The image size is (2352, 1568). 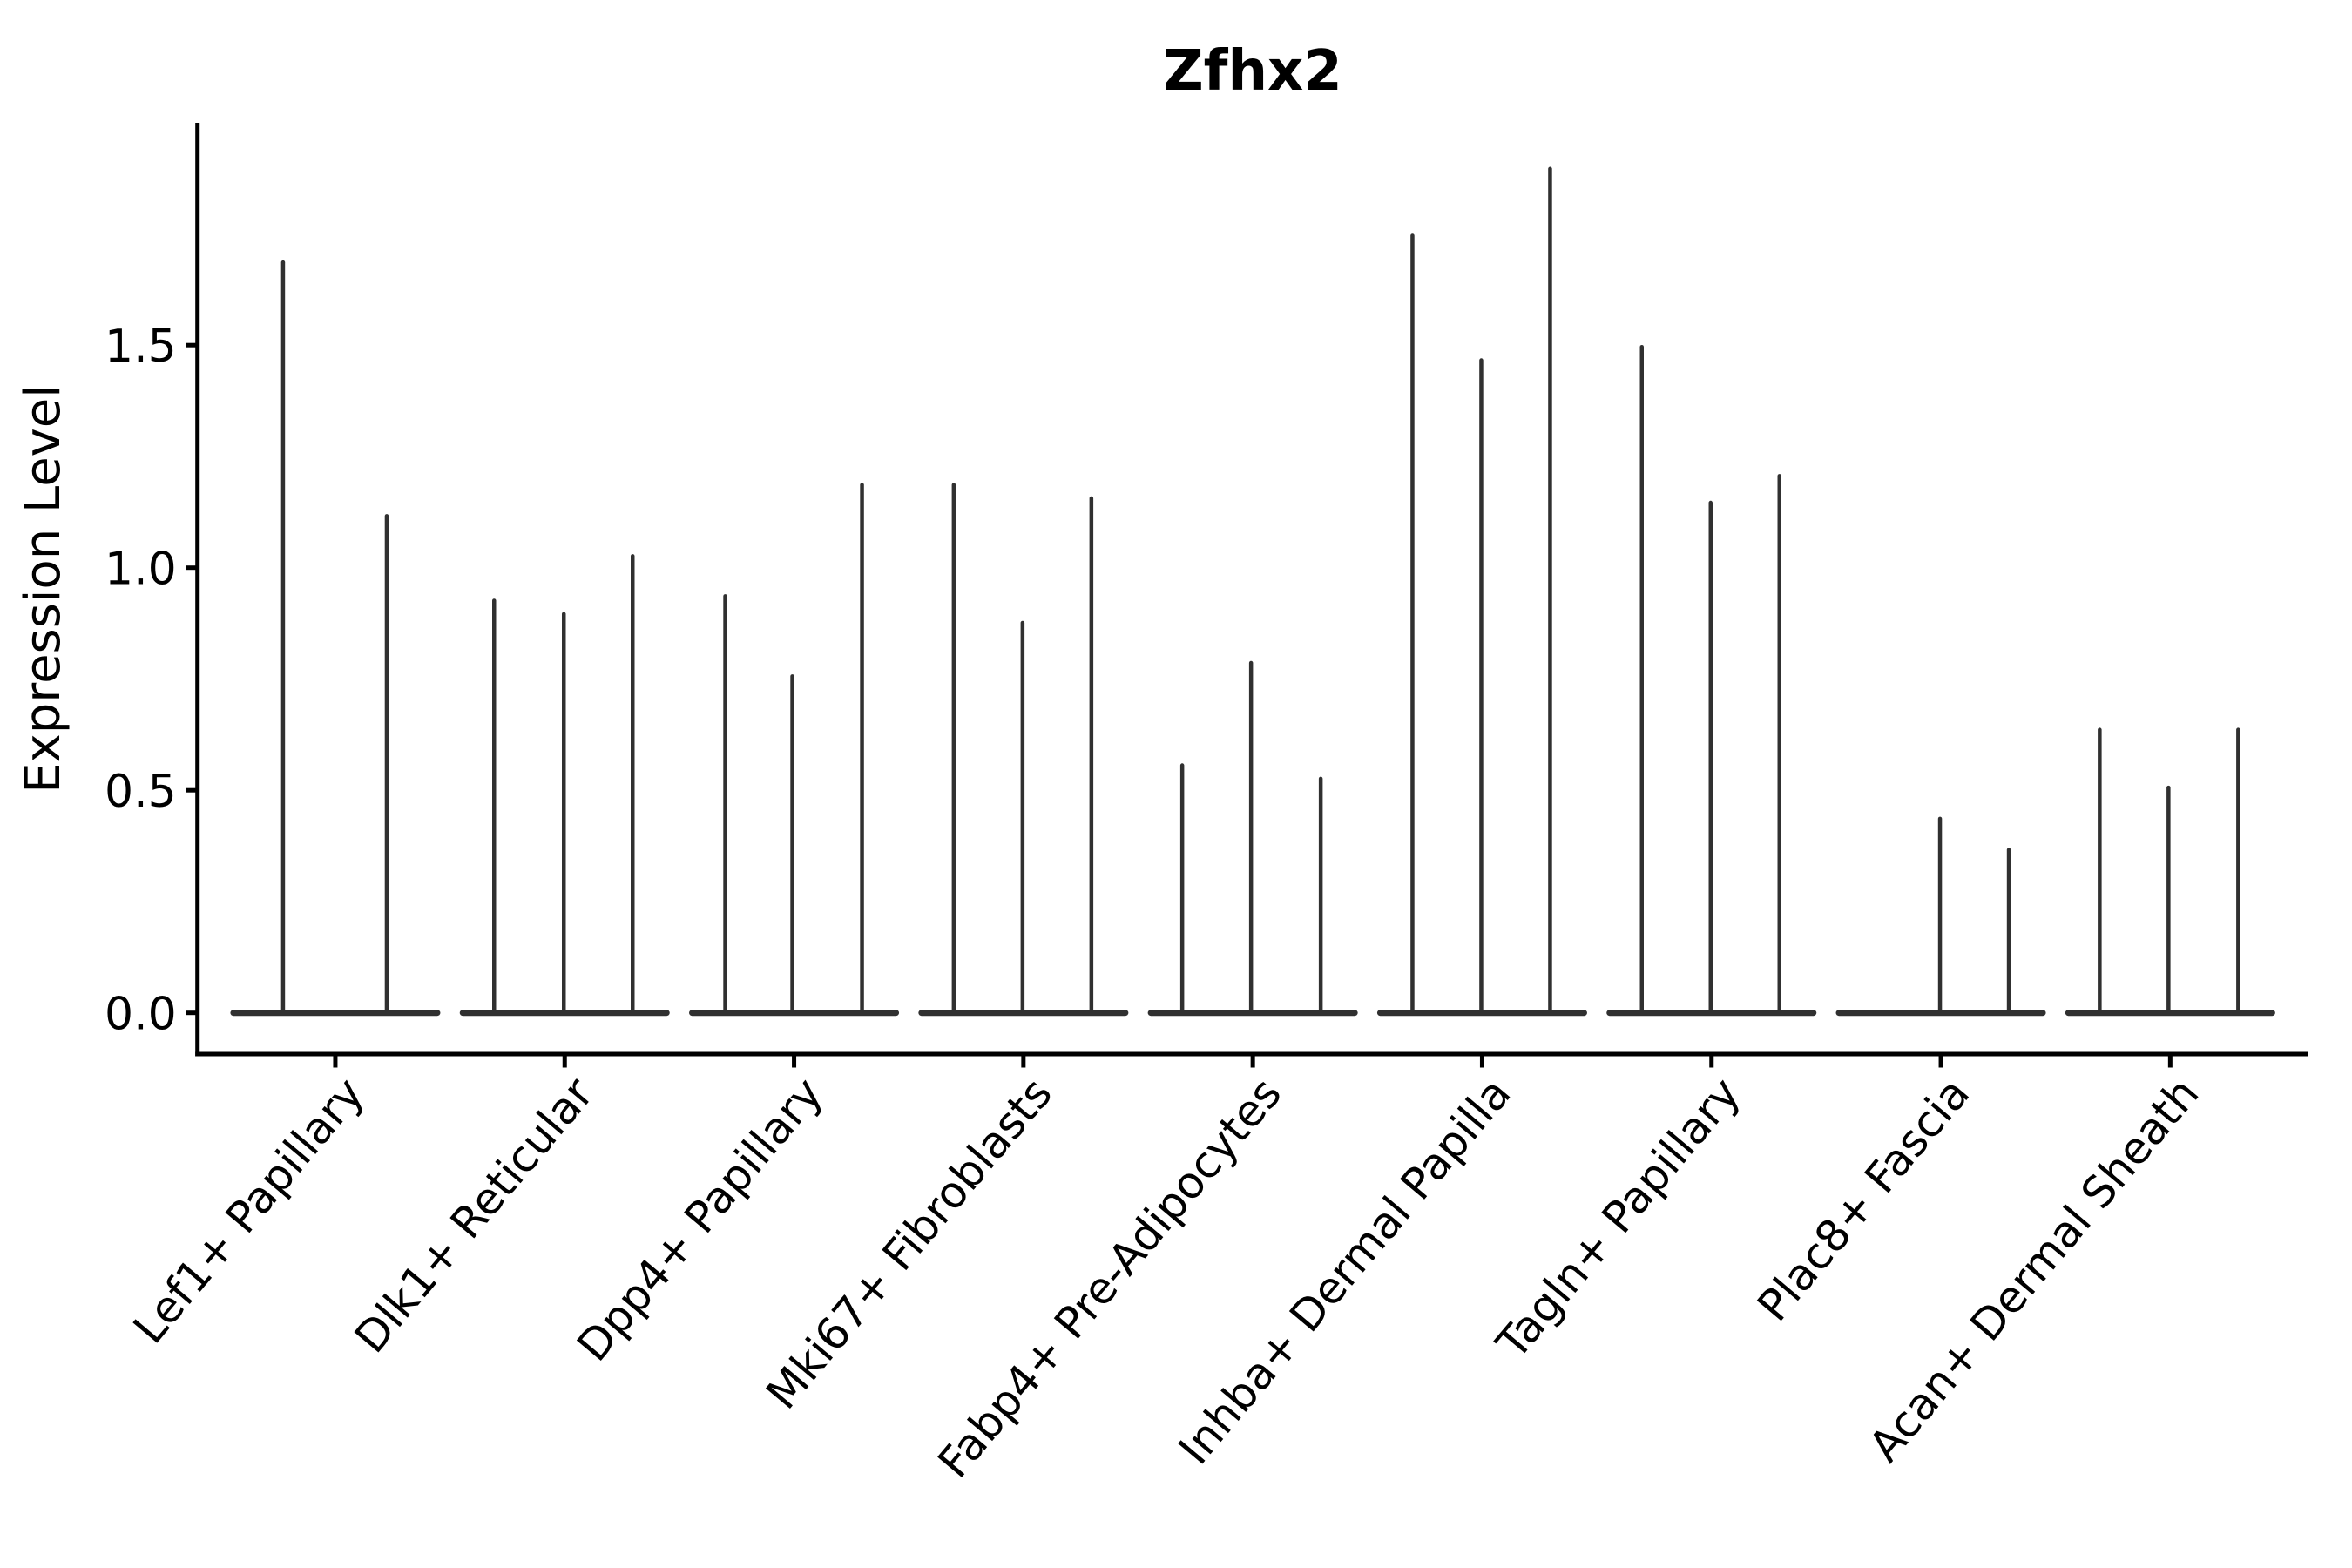 I want to click on y-axis-label: Expression Level, so click(x=43, y=589).